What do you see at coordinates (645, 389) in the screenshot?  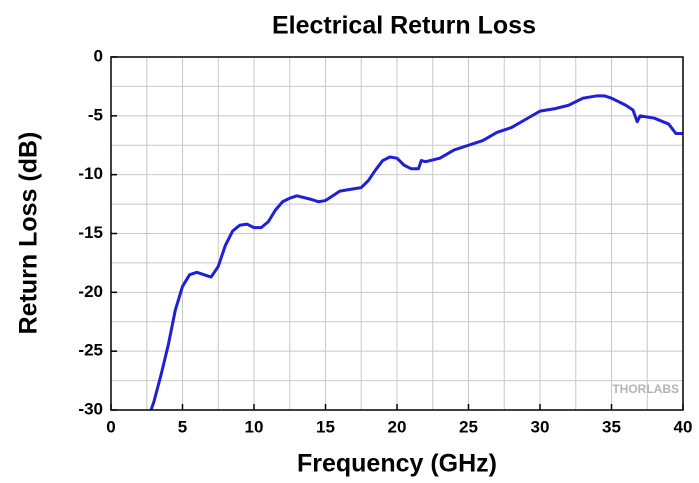 I see `watermark: THORLABS` at bounding box center [645, 389].